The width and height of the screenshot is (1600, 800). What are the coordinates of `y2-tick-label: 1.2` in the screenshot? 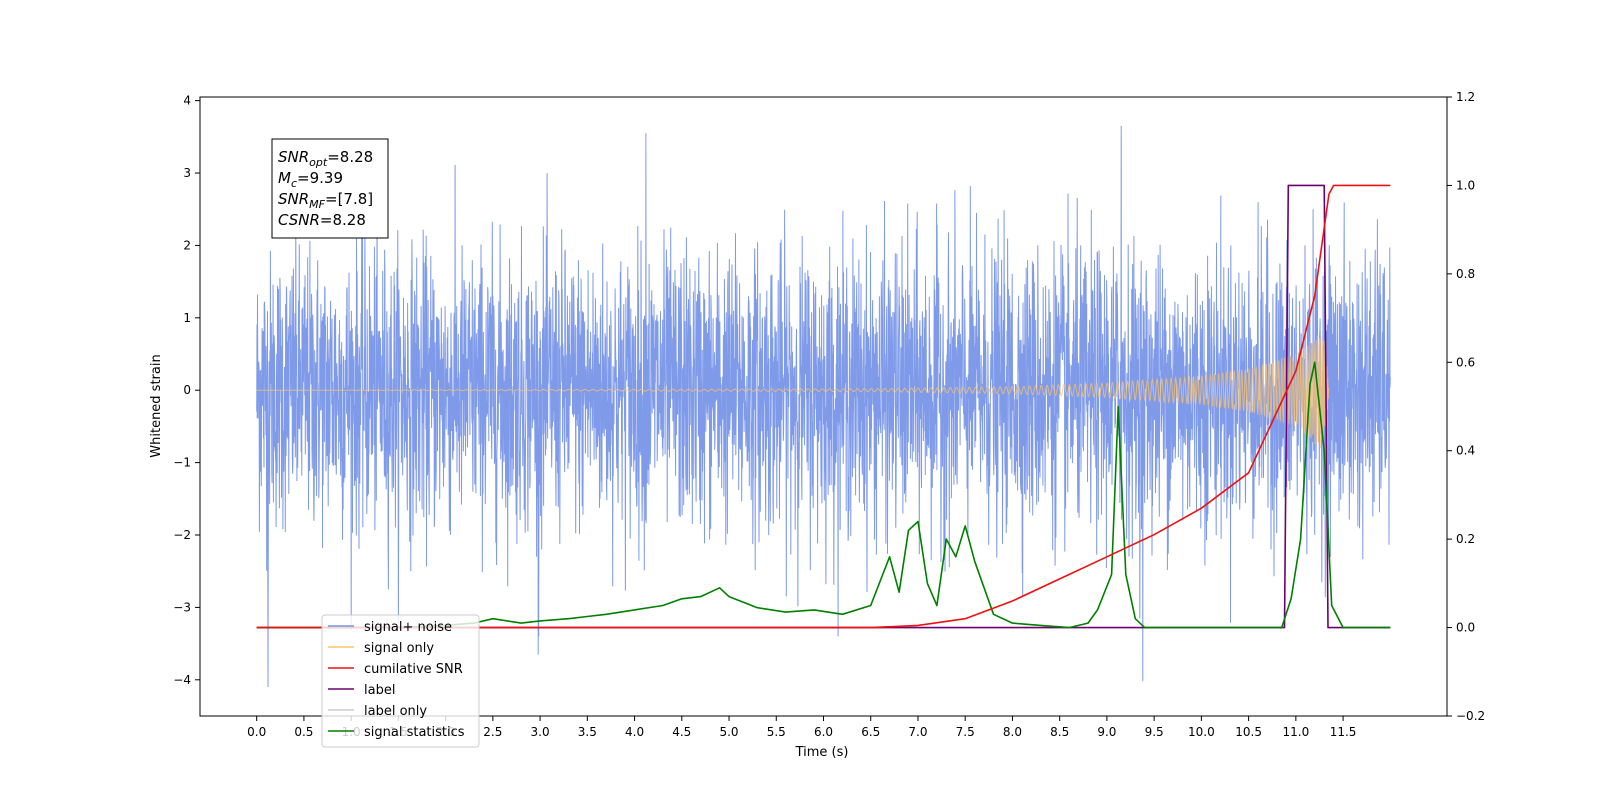 It's located at (1465, 97).